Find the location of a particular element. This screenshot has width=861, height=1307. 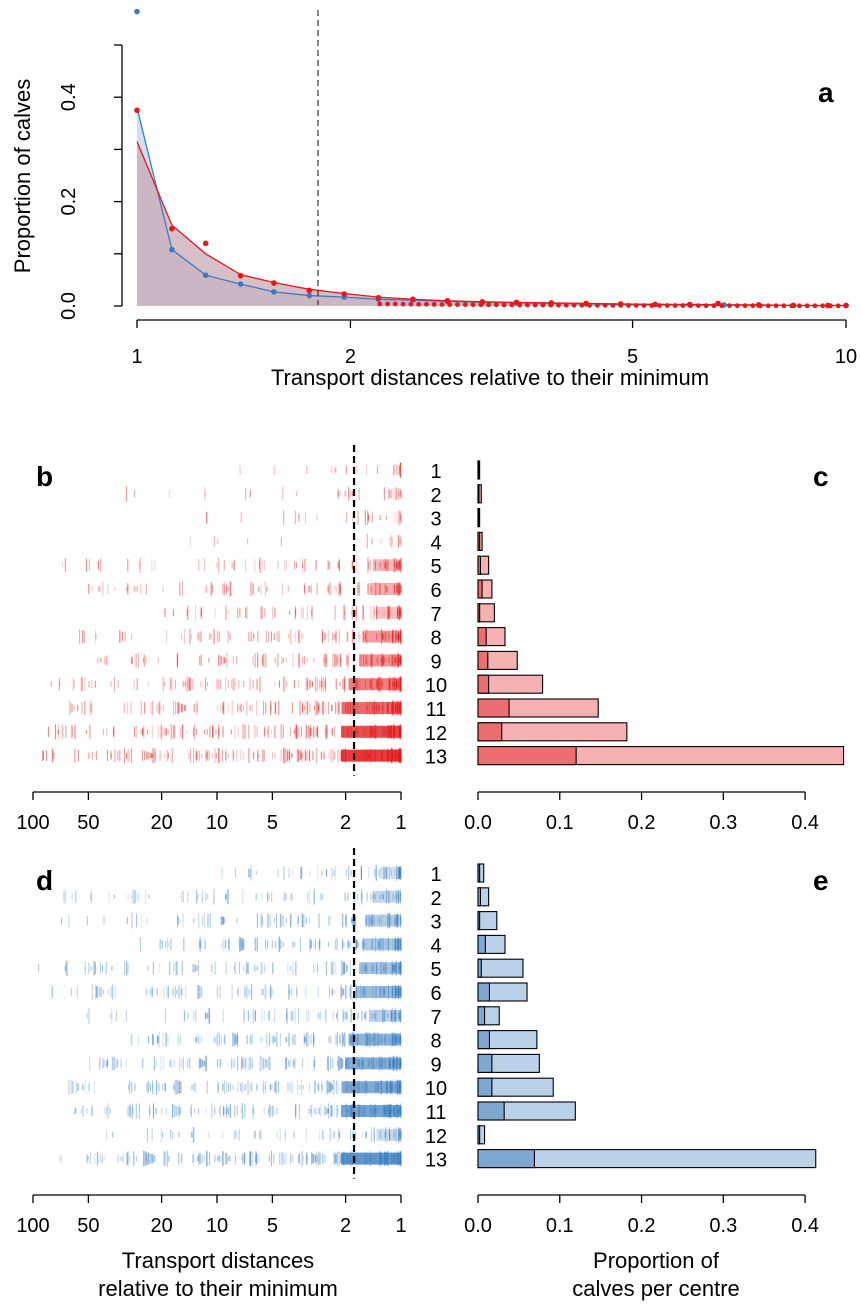

panel-b-row-label: 11 is located at coordinates (436, 710).